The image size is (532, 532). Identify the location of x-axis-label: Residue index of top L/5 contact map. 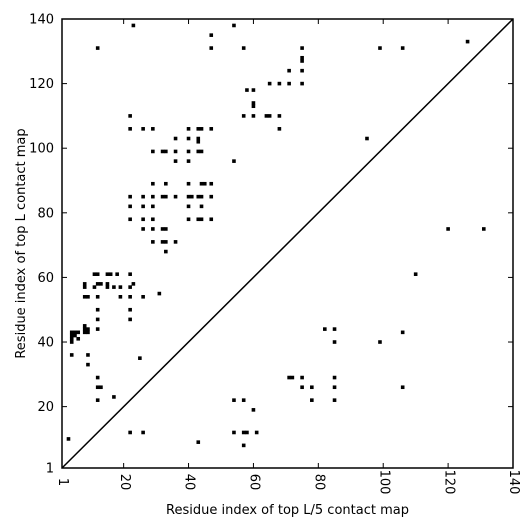
(287, 510).